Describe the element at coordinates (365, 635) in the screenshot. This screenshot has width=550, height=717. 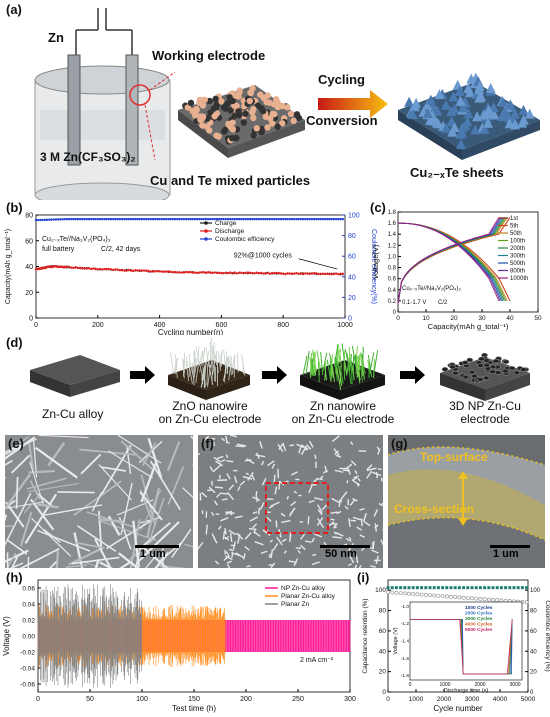
I see `y-axis-label: Capacitance retention (%)` at that location.